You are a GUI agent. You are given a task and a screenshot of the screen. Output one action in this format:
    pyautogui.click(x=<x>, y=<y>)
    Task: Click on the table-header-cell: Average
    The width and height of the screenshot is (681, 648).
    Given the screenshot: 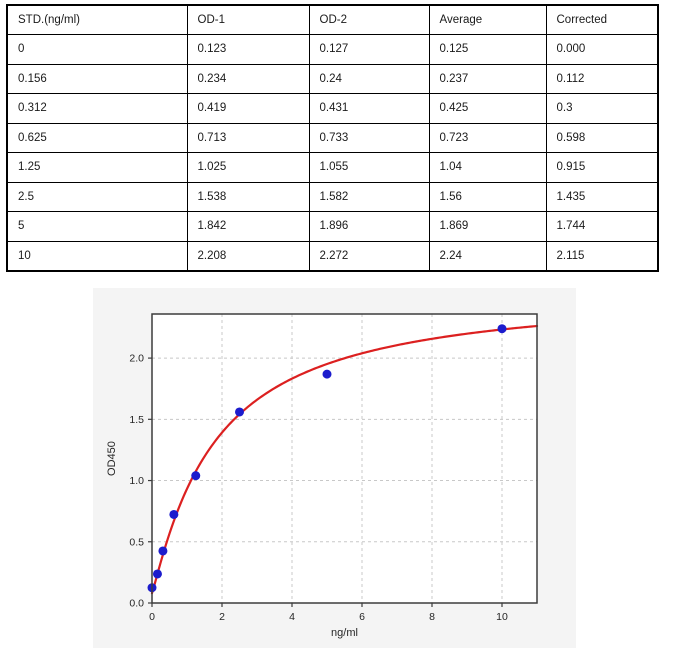 What is the action you would take?
    pyautogui.click(x=487, y=19)
    